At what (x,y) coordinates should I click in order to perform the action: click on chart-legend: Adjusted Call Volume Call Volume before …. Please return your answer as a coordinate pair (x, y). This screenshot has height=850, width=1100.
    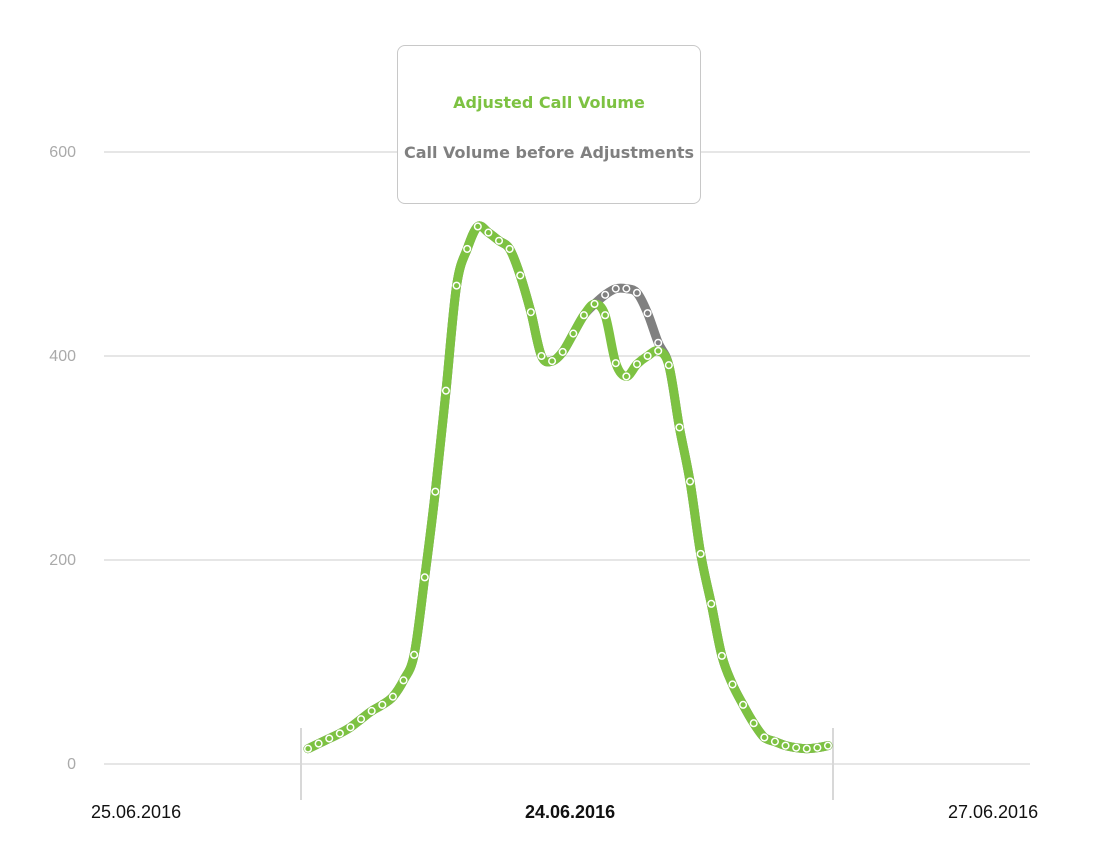
    Looking at the image, I should click on (549, 124).